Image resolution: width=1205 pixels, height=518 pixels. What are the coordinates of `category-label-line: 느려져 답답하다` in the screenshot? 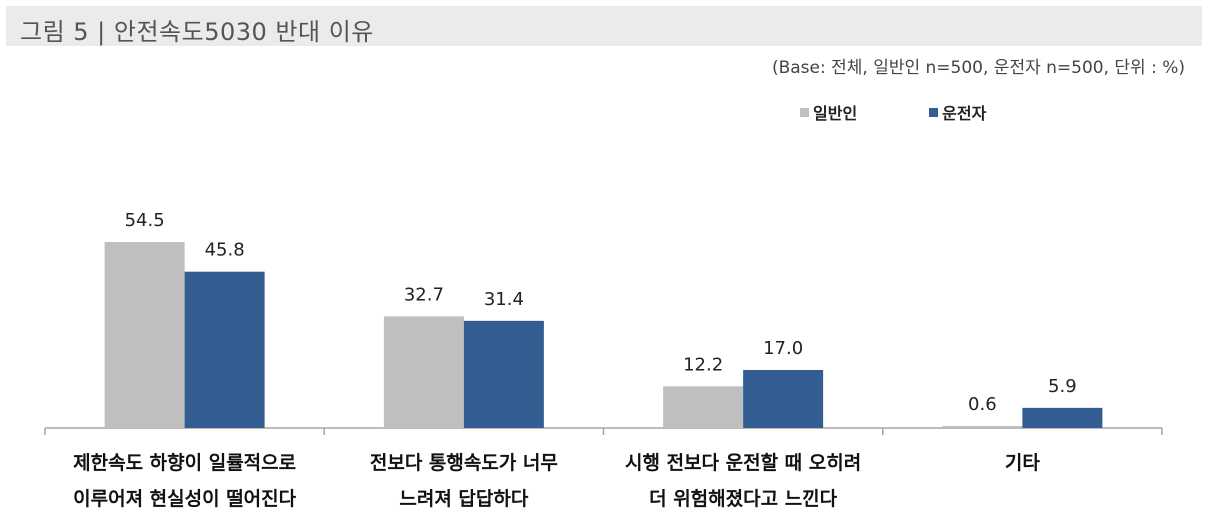 It's located at (464, 499).